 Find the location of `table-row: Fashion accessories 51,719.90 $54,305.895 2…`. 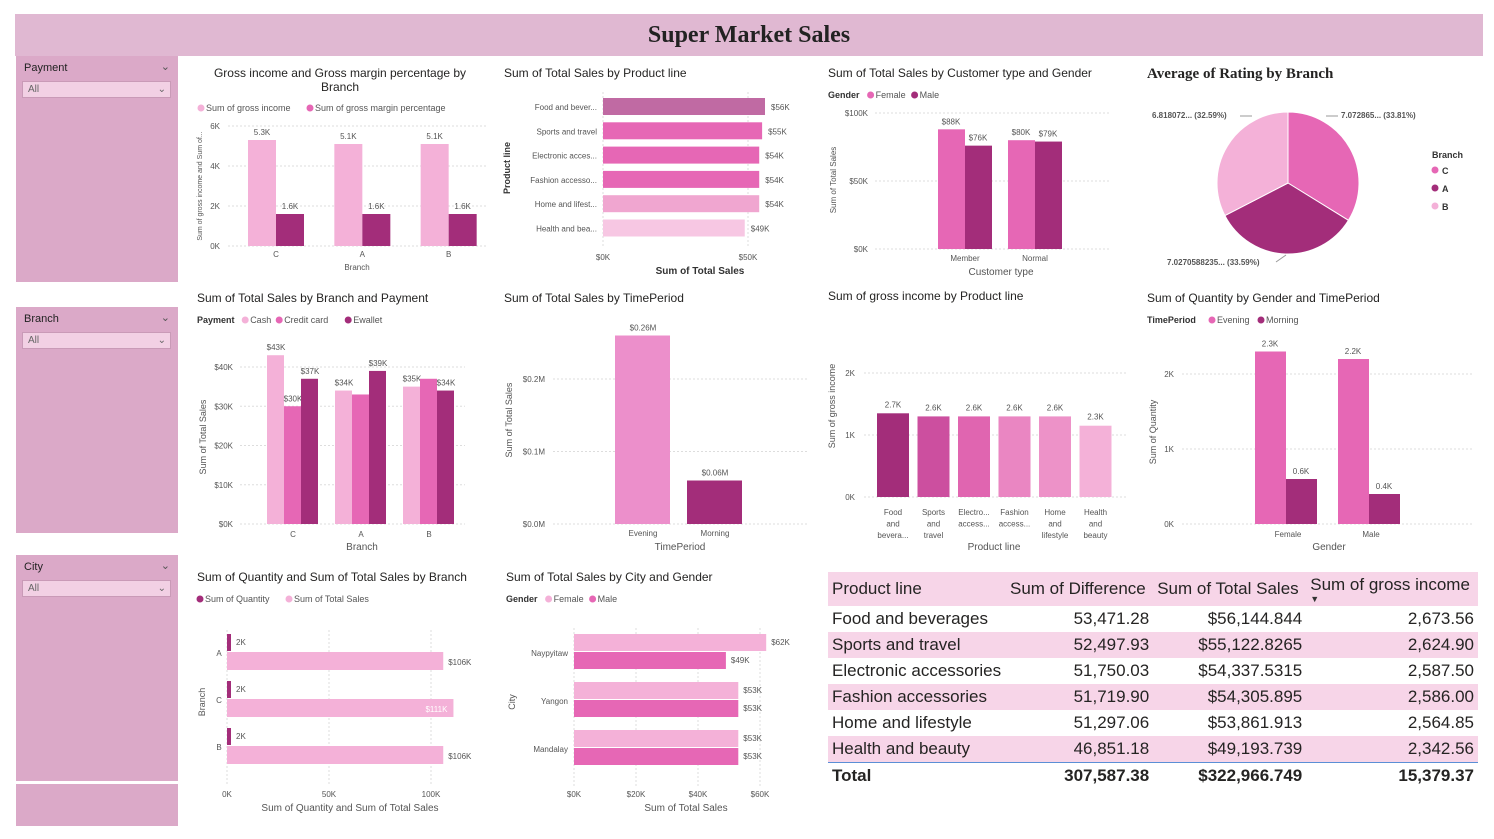

table-row: Fashion accessories 51,719.90 $54,305.895 2… is located at coordinates (1153, 697).